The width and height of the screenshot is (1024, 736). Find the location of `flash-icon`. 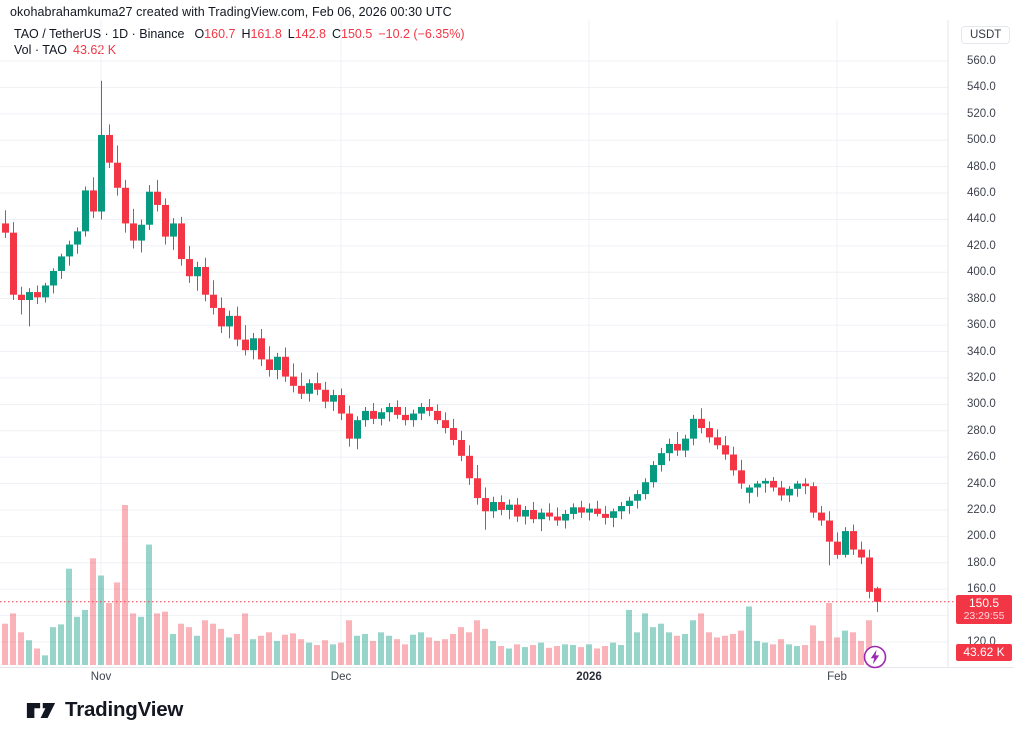

flash-icon is located at coordinates (875, 657).